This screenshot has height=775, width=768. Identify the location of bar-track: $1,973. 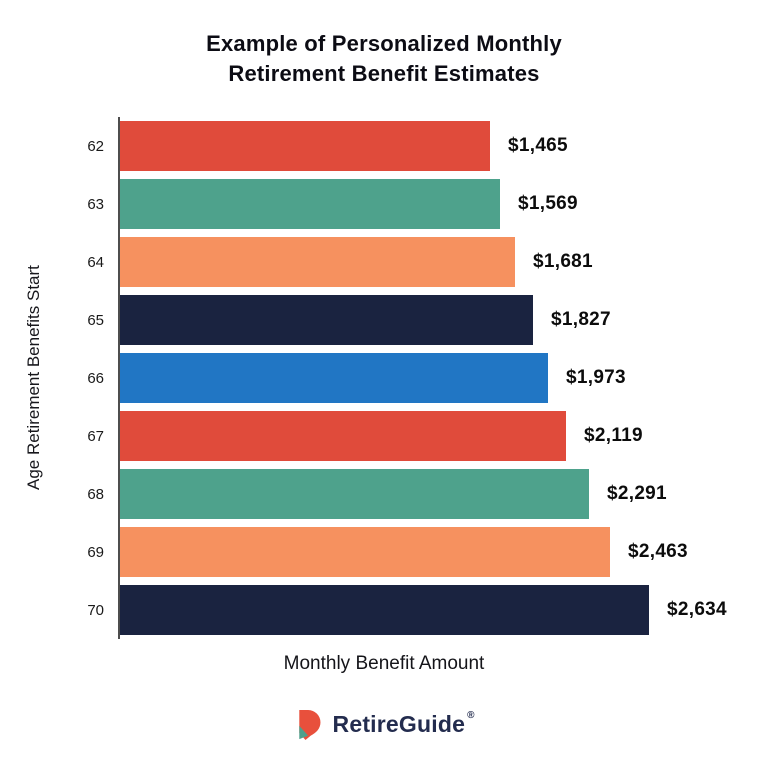
(443, 378).